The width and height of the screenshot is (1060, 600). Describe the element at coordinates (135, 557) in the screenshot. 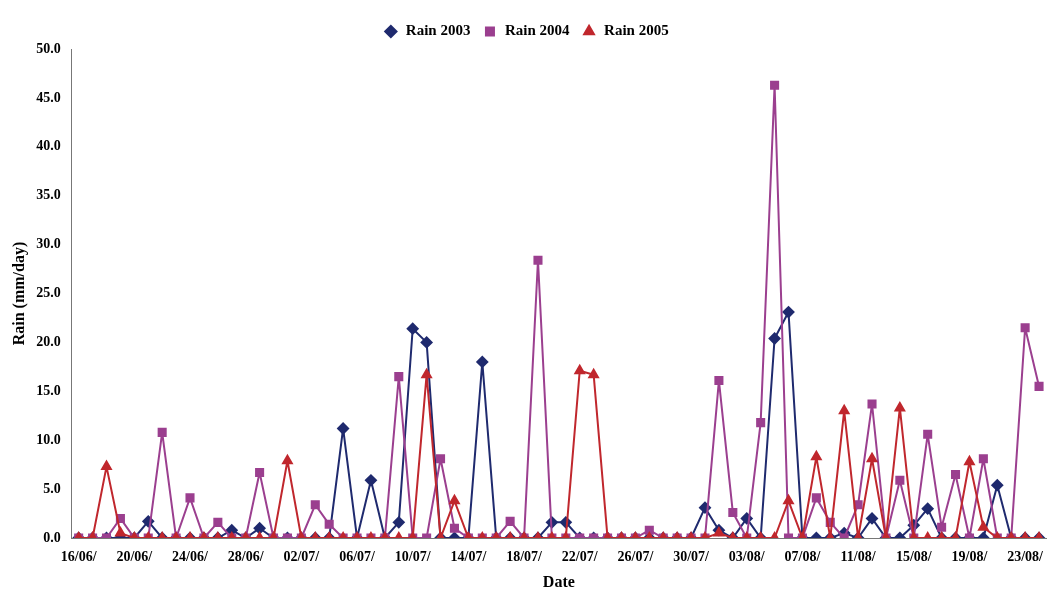

I see `x-tick-label: 20/06/` at that location.